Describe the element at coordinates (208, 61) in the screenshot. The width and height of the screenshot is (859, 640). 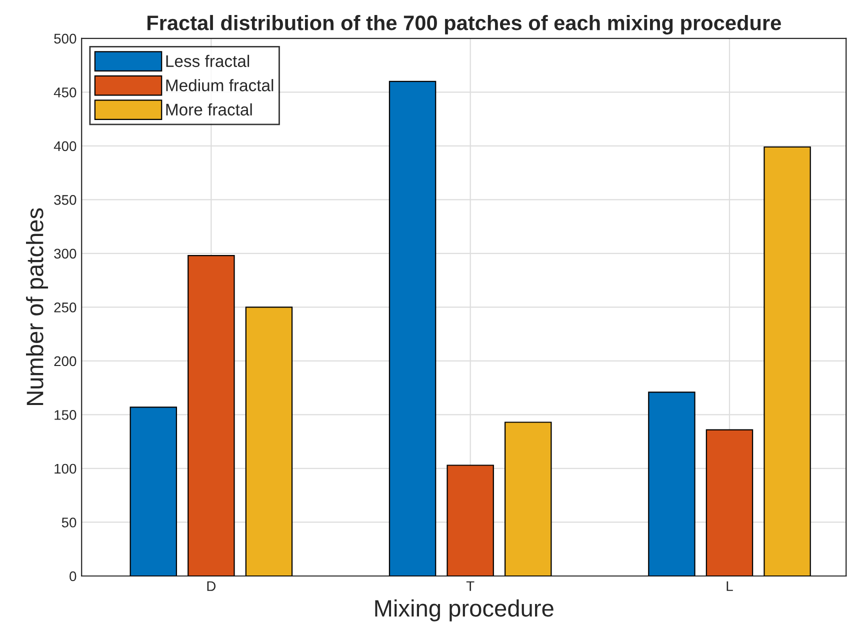
I see `legend-label: Less fractal` at that location.